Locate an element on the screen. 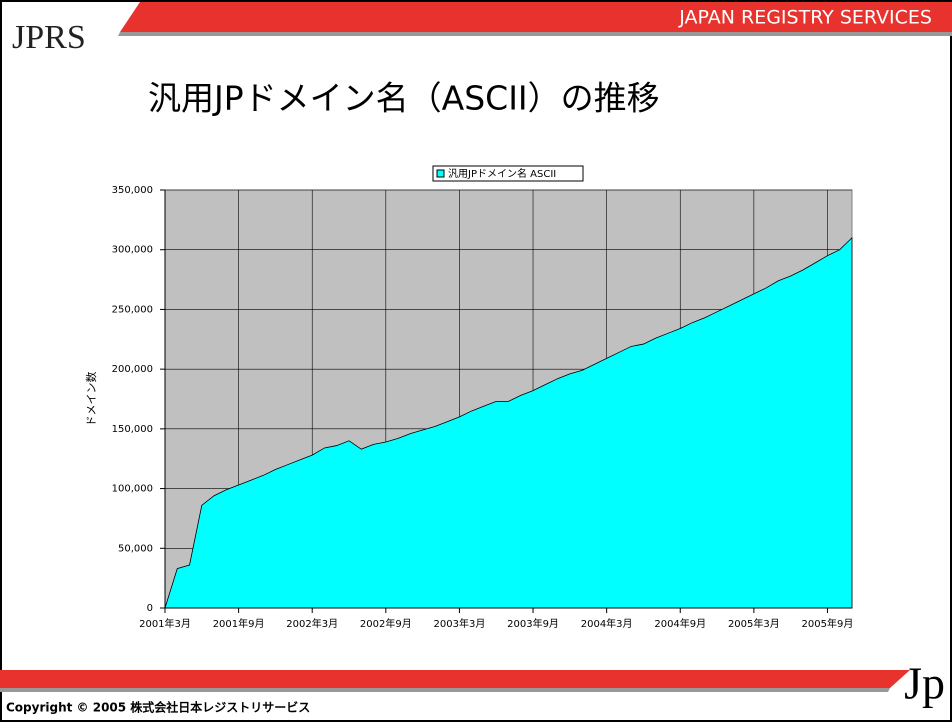  banner-text: JAPAN REGISTRY SERVICES is located at coordinates (805, 18).